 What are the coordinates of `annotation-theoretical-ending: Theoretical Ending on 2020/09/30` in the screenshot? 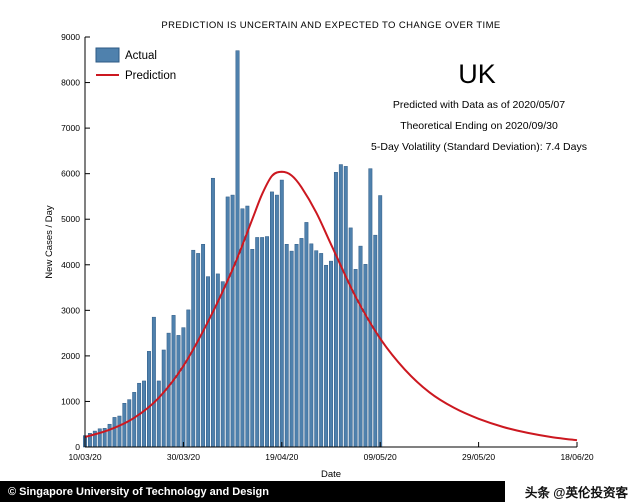 It's located at (479, 126).